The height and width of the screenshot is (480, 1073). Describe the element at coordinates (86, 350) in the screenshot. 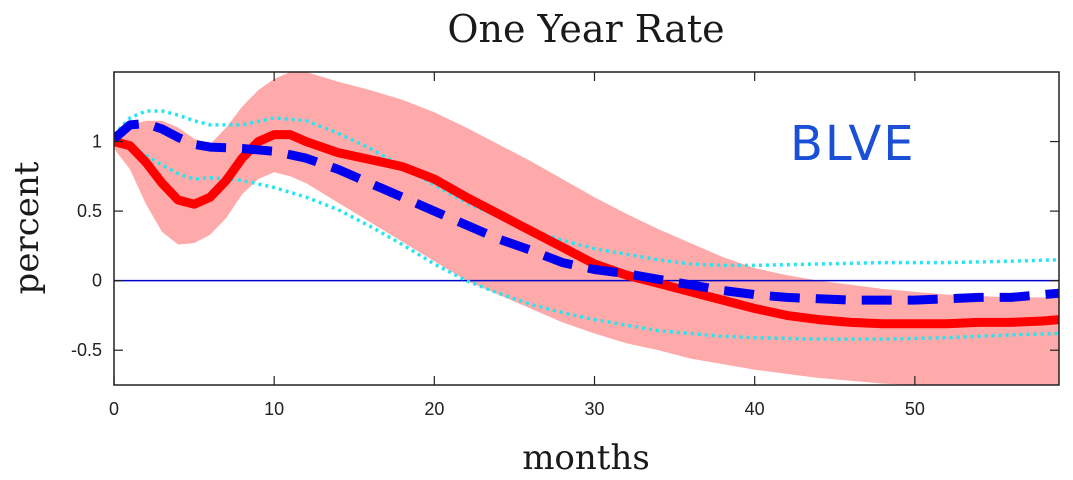

I see `y-tick-label: -0.5` at that location.